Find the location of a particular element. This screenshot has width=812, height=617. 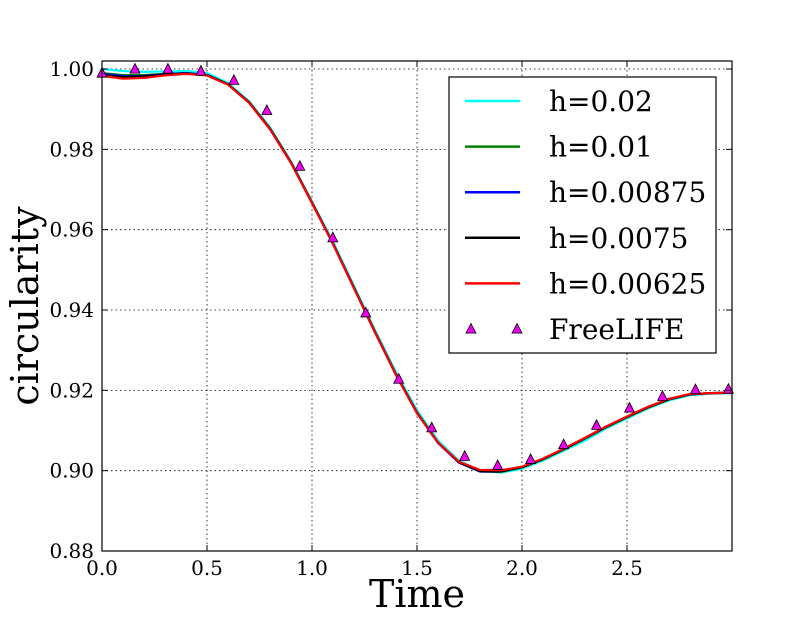

x-tick-label: 0.5 is located at coordinates (207, 568).